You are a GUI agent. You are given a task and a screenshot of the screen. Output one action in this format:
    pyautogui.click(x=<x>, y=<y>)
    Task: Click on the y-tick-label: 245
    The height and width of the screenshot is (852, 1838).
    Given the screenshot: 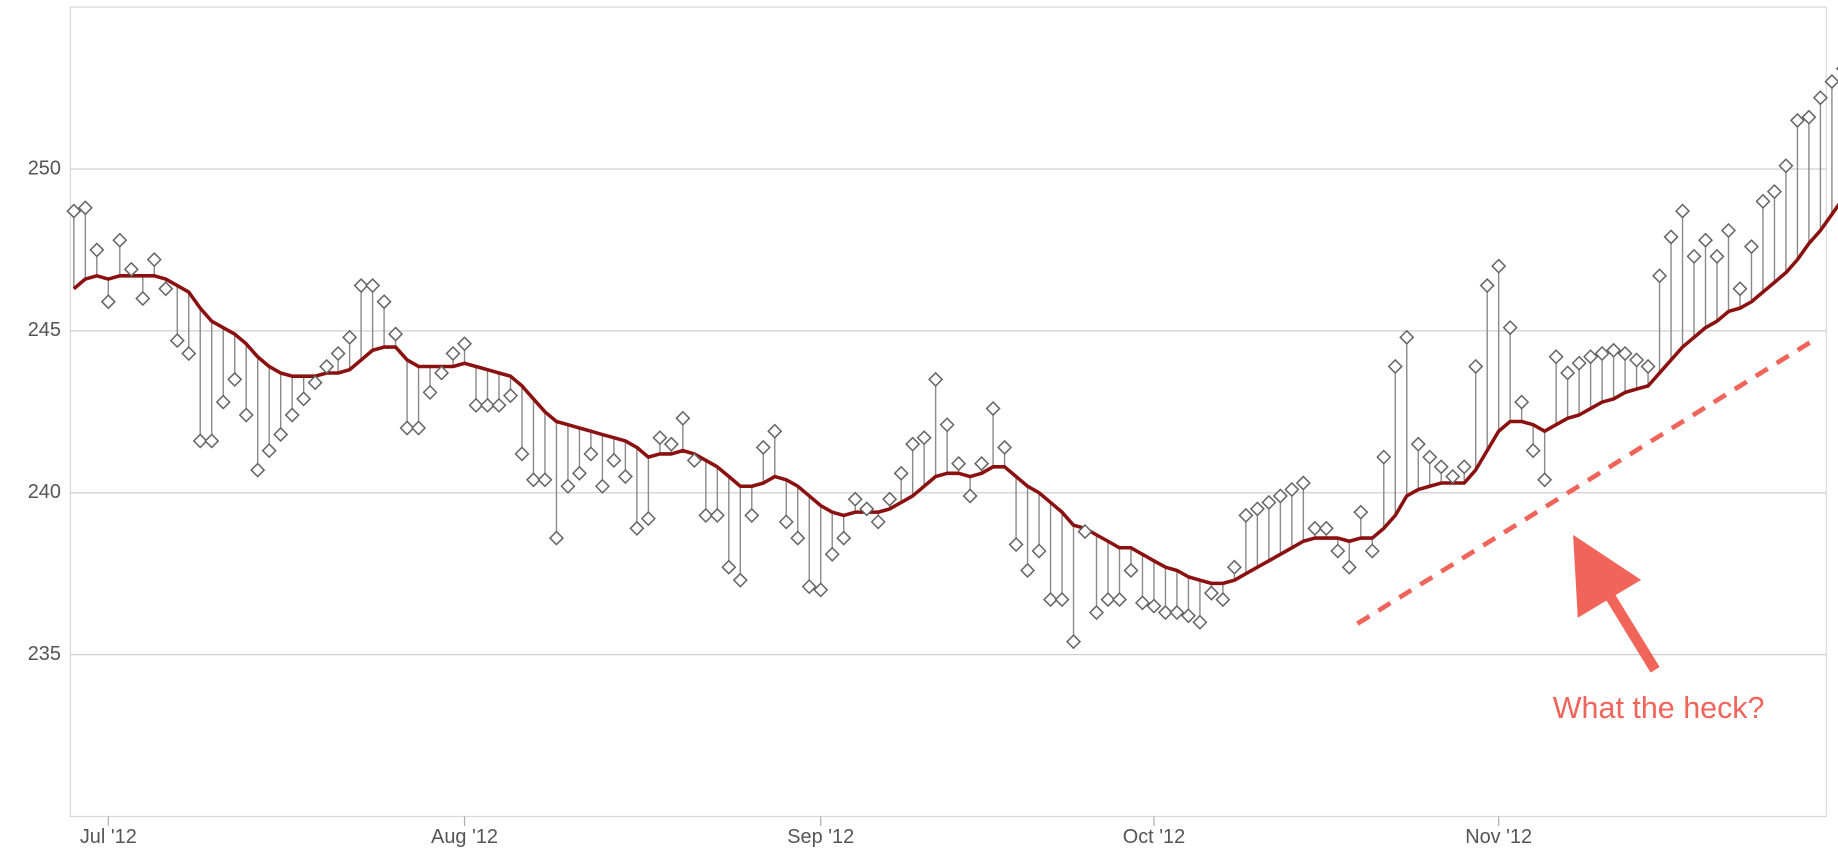 What is the action you would take?
    pyautogui.click(x=44, y=330)
    